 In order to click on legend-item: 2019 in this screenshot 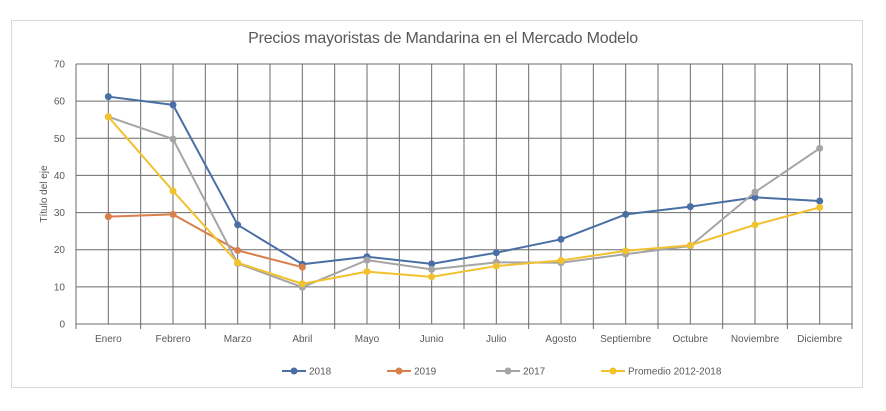, I will do `click(412, 372)`.